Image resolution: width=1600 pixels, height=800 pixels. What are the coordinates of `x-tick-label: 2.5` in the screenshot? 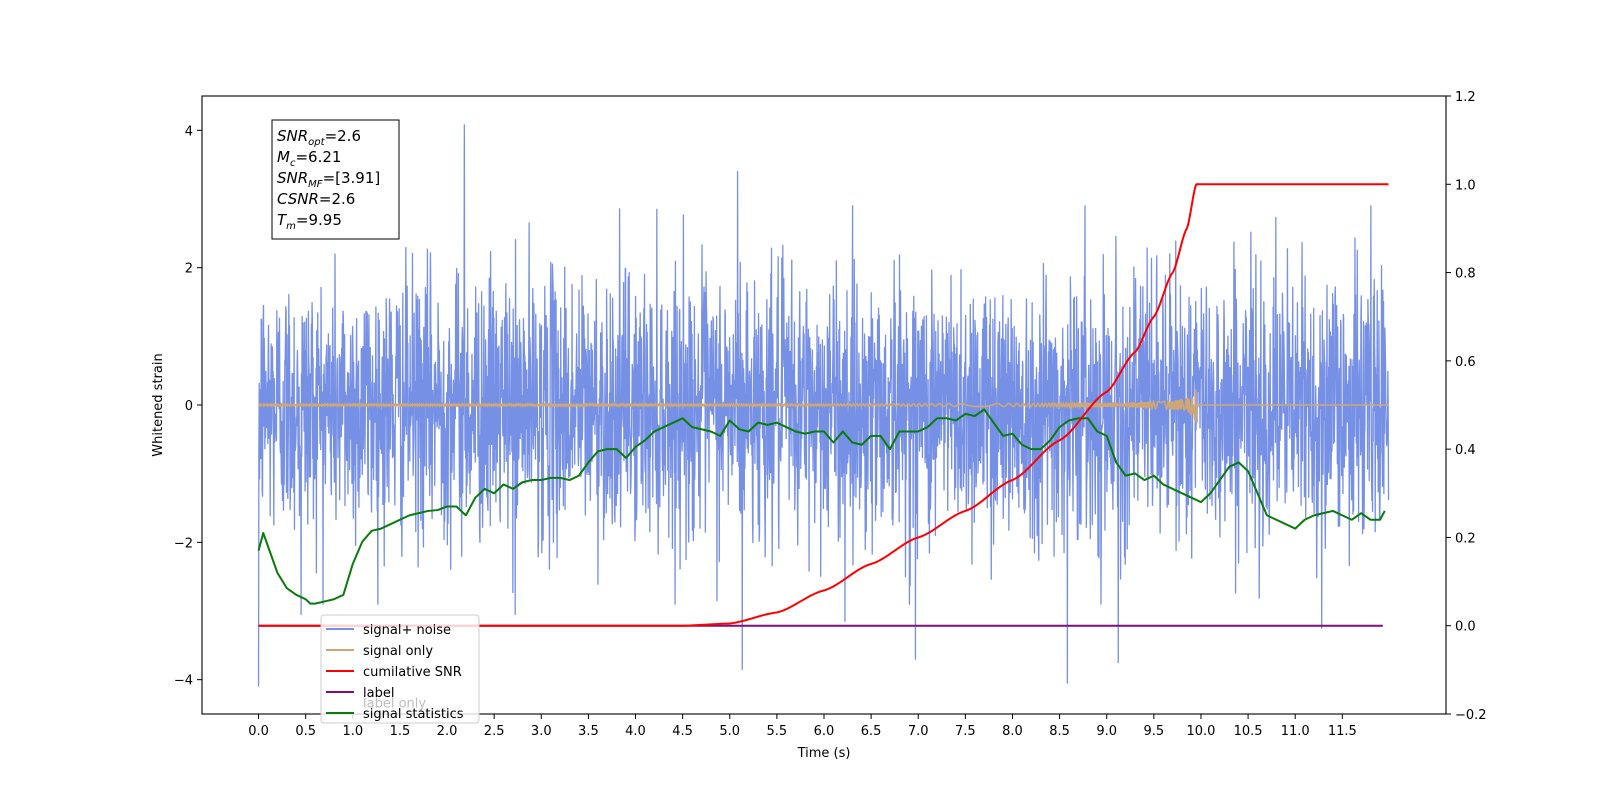 It's located at (494, 731).